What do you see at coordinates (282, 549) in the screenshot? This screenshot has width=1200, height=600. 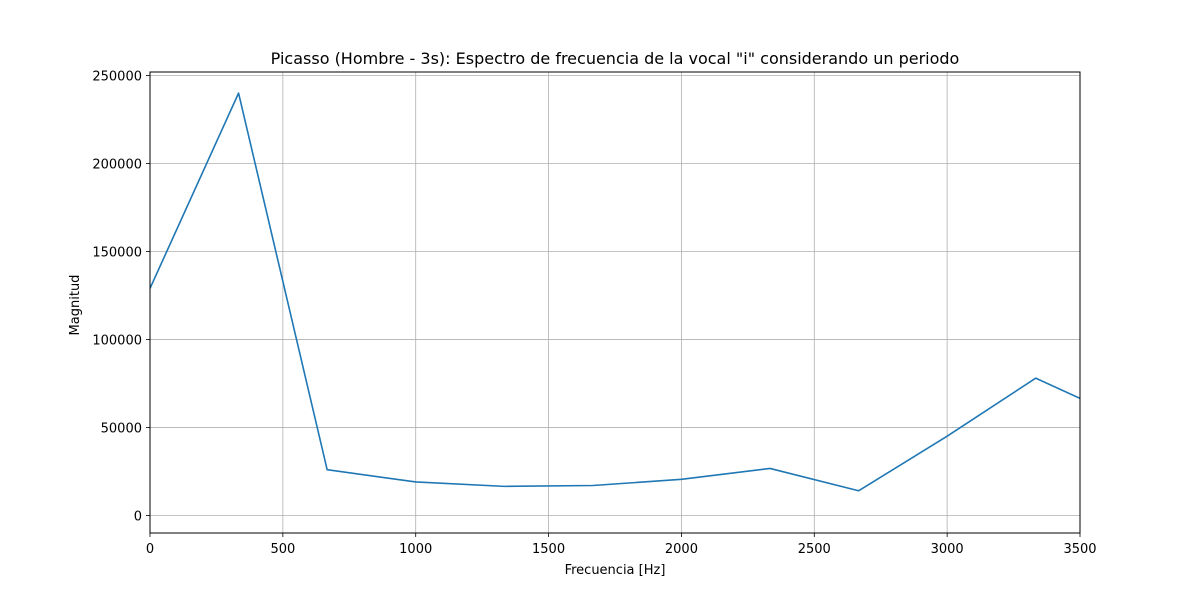 I see `x-tick-label: 500` at bounding box center [282, 549].